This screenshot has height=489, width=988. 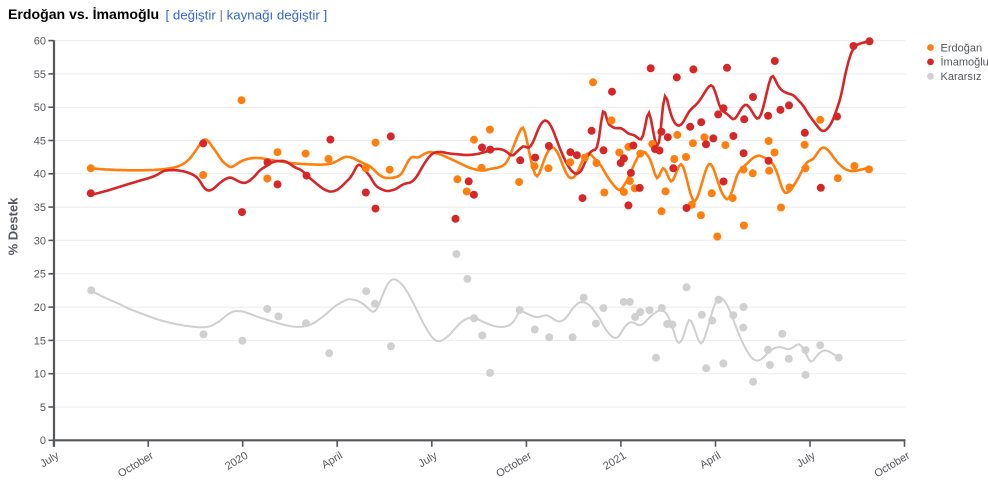 I want to click on svg-text: 35, so click(x=40, y=208).